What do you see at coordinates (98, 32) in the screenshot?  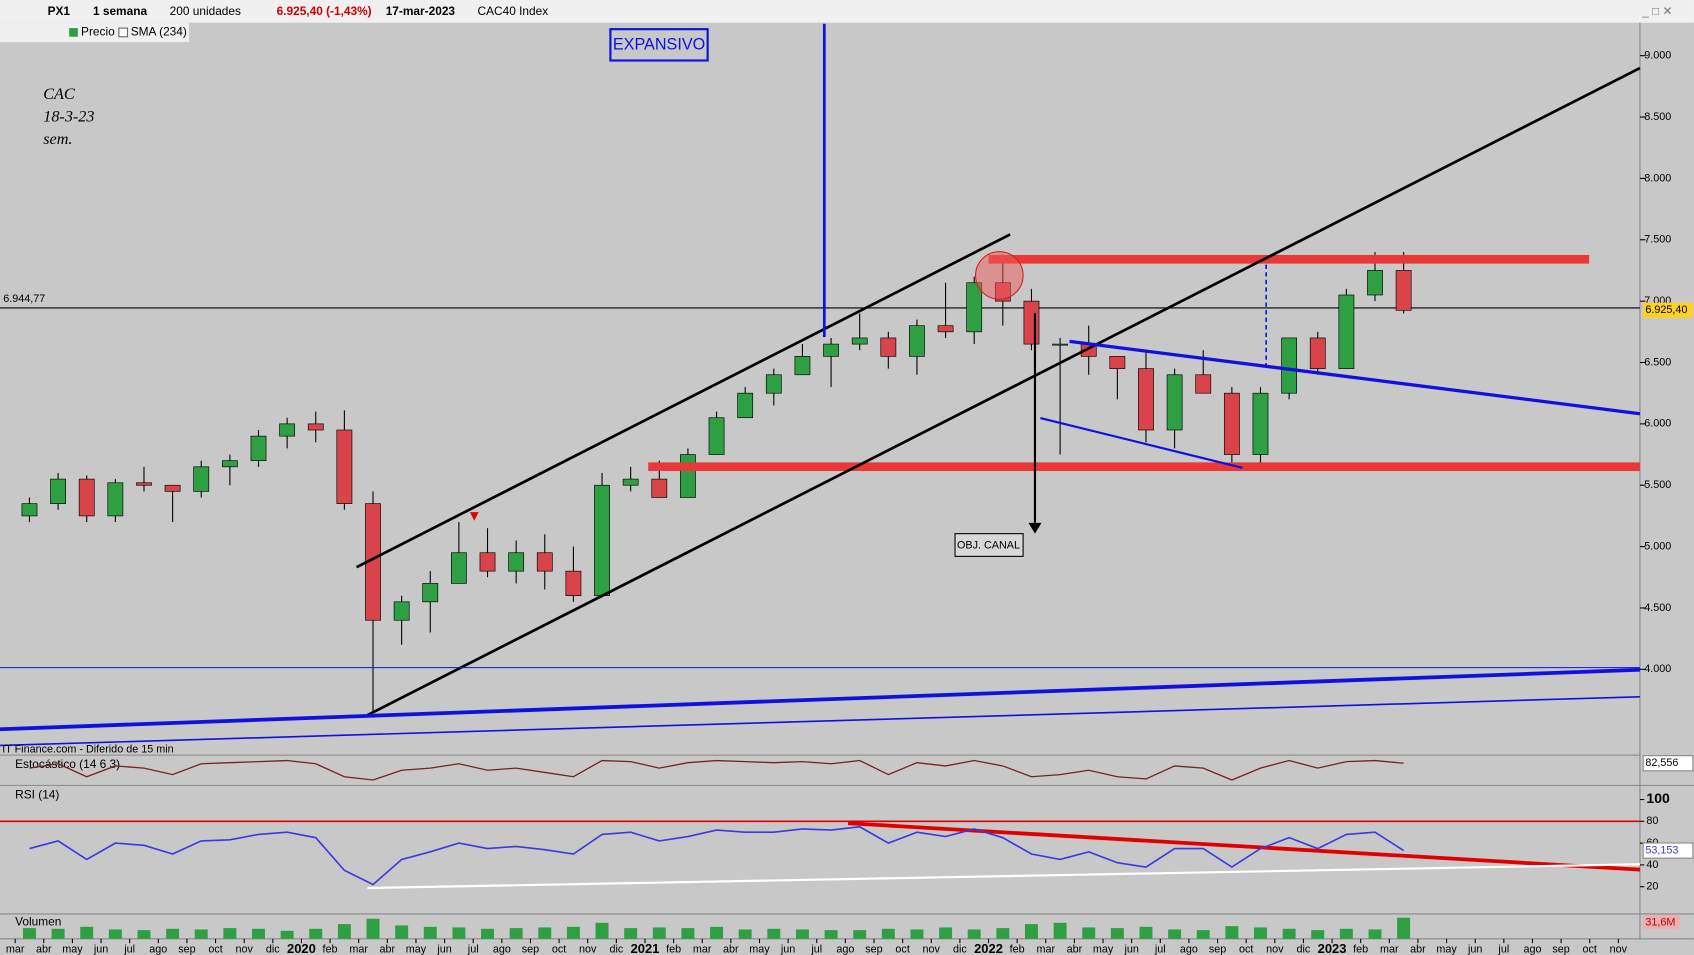 I see `legend-price: Precio` at bounding box center [98, 32].